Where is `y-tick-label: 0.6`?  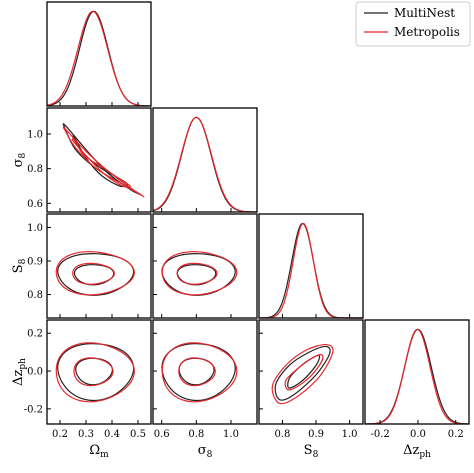
y-tick-label: 0.6 is located at coordinates (35, 204).